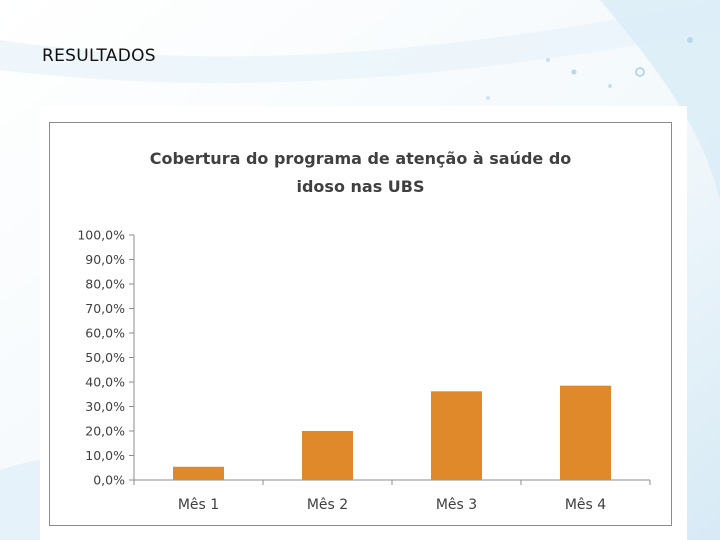  What do you see at coordinates (456, 505) in the screenshot?
I see `x-category-label: Mês 3` at bounding box center [456, 505].